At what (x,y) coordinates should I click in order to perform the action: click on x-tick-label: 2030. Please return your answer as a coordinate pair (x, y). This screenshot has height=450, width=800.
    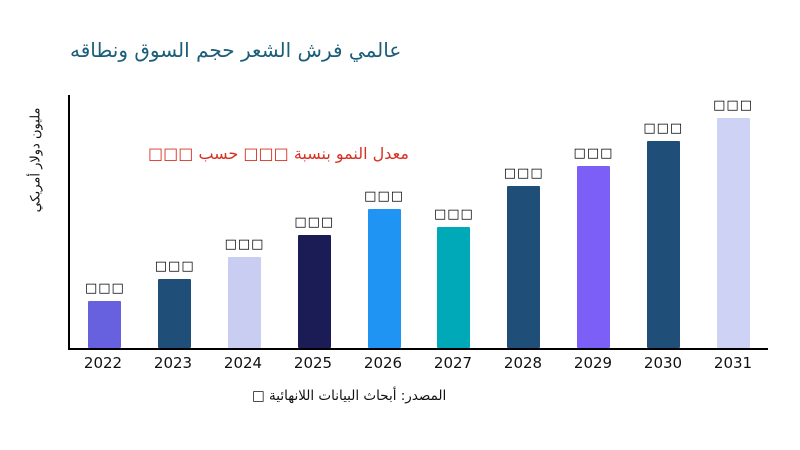
    Looking at the image, I should click on (663, 363).